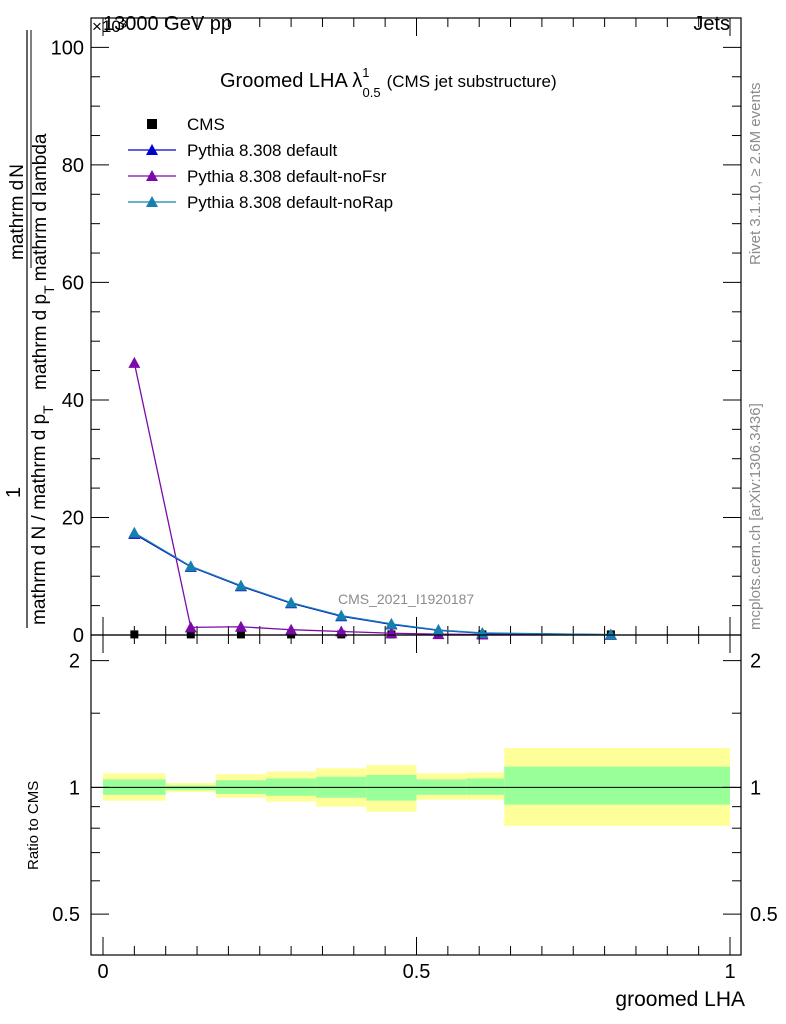  Describe the element at coordinates (109, 26) in the screenshot. I see `y-exponent-label: ×10³` at that location.